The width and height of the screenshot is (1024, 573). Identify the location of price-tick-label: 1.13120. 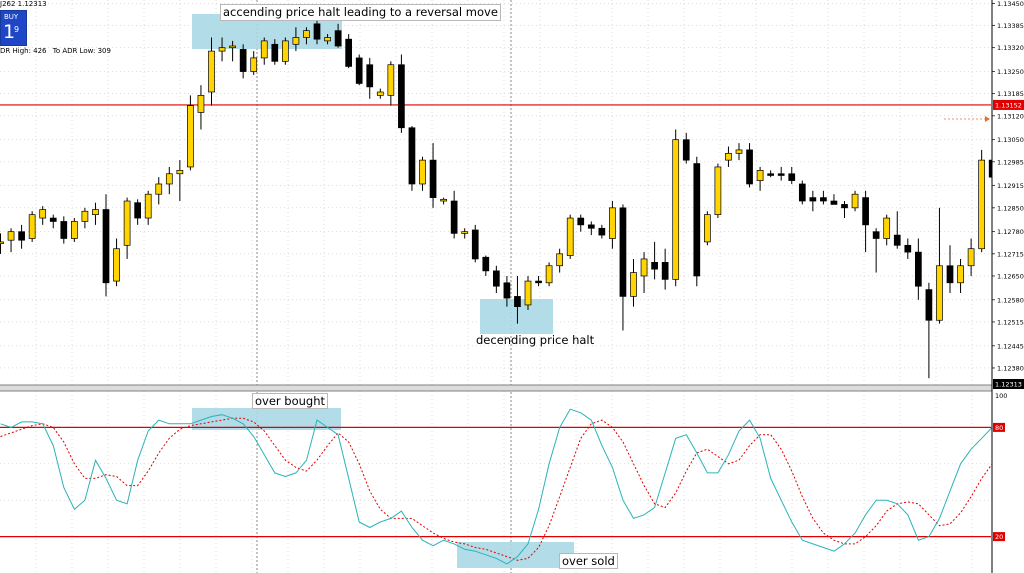
(1010, 116).